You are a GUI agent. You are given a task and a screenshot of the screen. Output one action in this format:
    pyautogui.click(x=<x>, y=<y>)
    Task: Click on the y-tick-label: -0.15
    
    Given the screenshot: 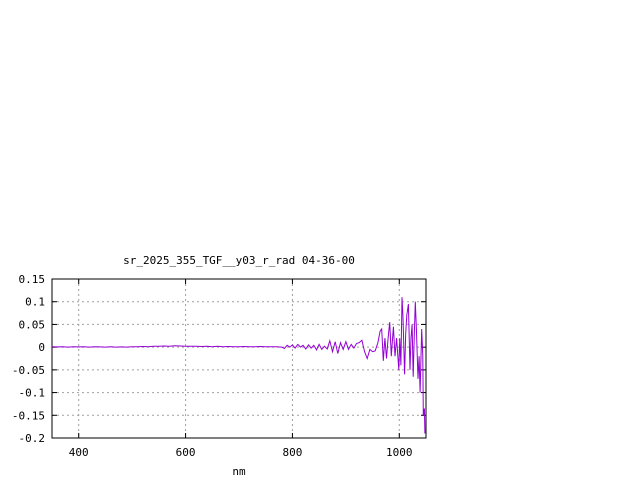 What is the action you would take?
    pyautogui.click(x=28, y=415)
    